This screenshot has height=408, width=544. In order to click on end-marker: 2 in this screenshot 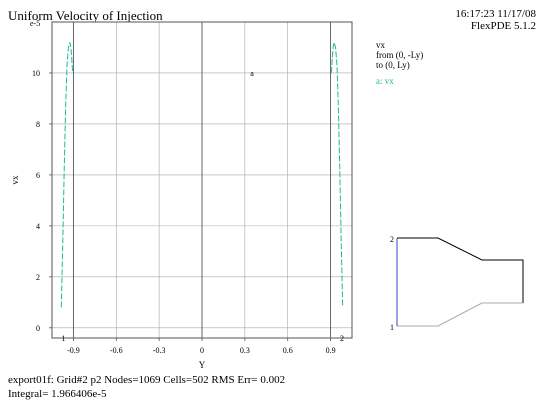, I will do `click(342, 338)`.